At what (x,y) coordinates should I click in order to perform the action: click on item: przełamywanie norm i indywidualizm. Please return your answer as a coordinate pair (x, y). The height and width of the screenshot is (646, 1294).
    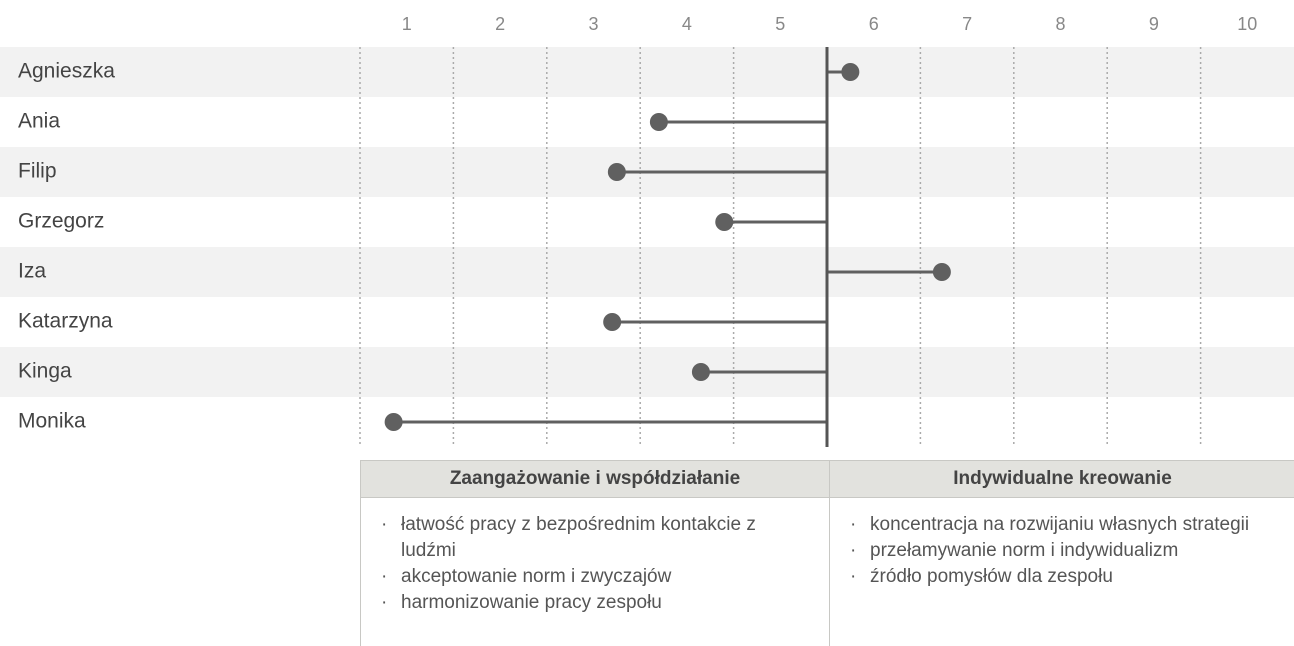
    Looking at the image, I should click on (1060, 551).